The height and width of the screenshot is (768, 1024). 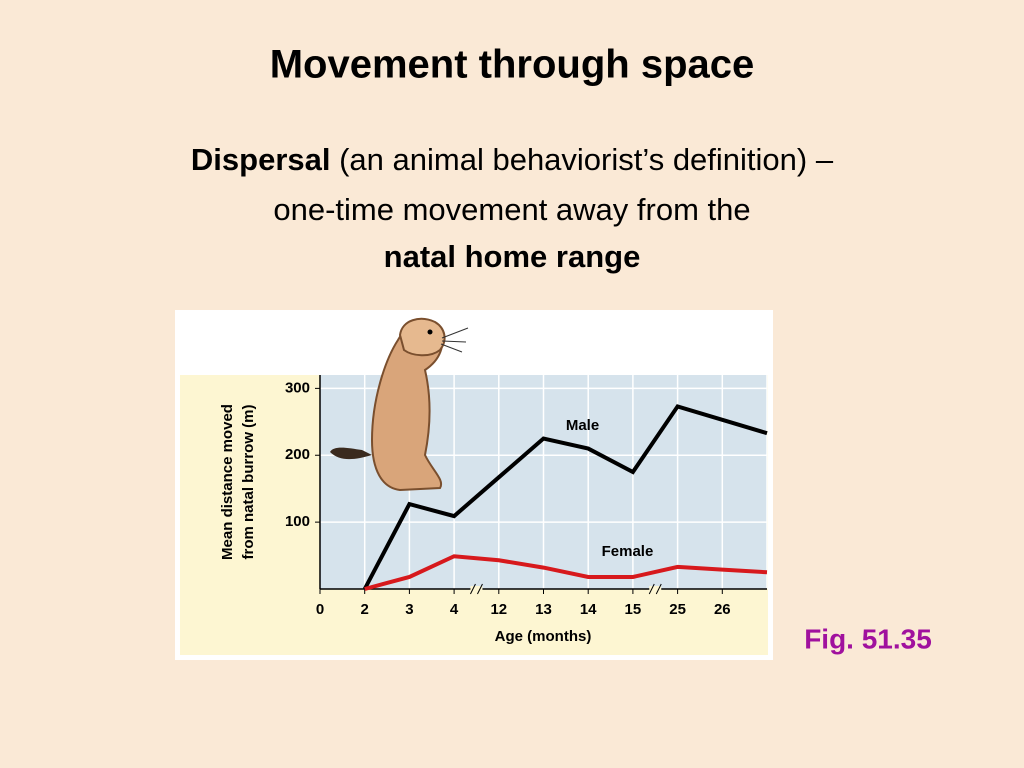 I want to click on x-axis-label: Age (months), so click(x=543, y=636).